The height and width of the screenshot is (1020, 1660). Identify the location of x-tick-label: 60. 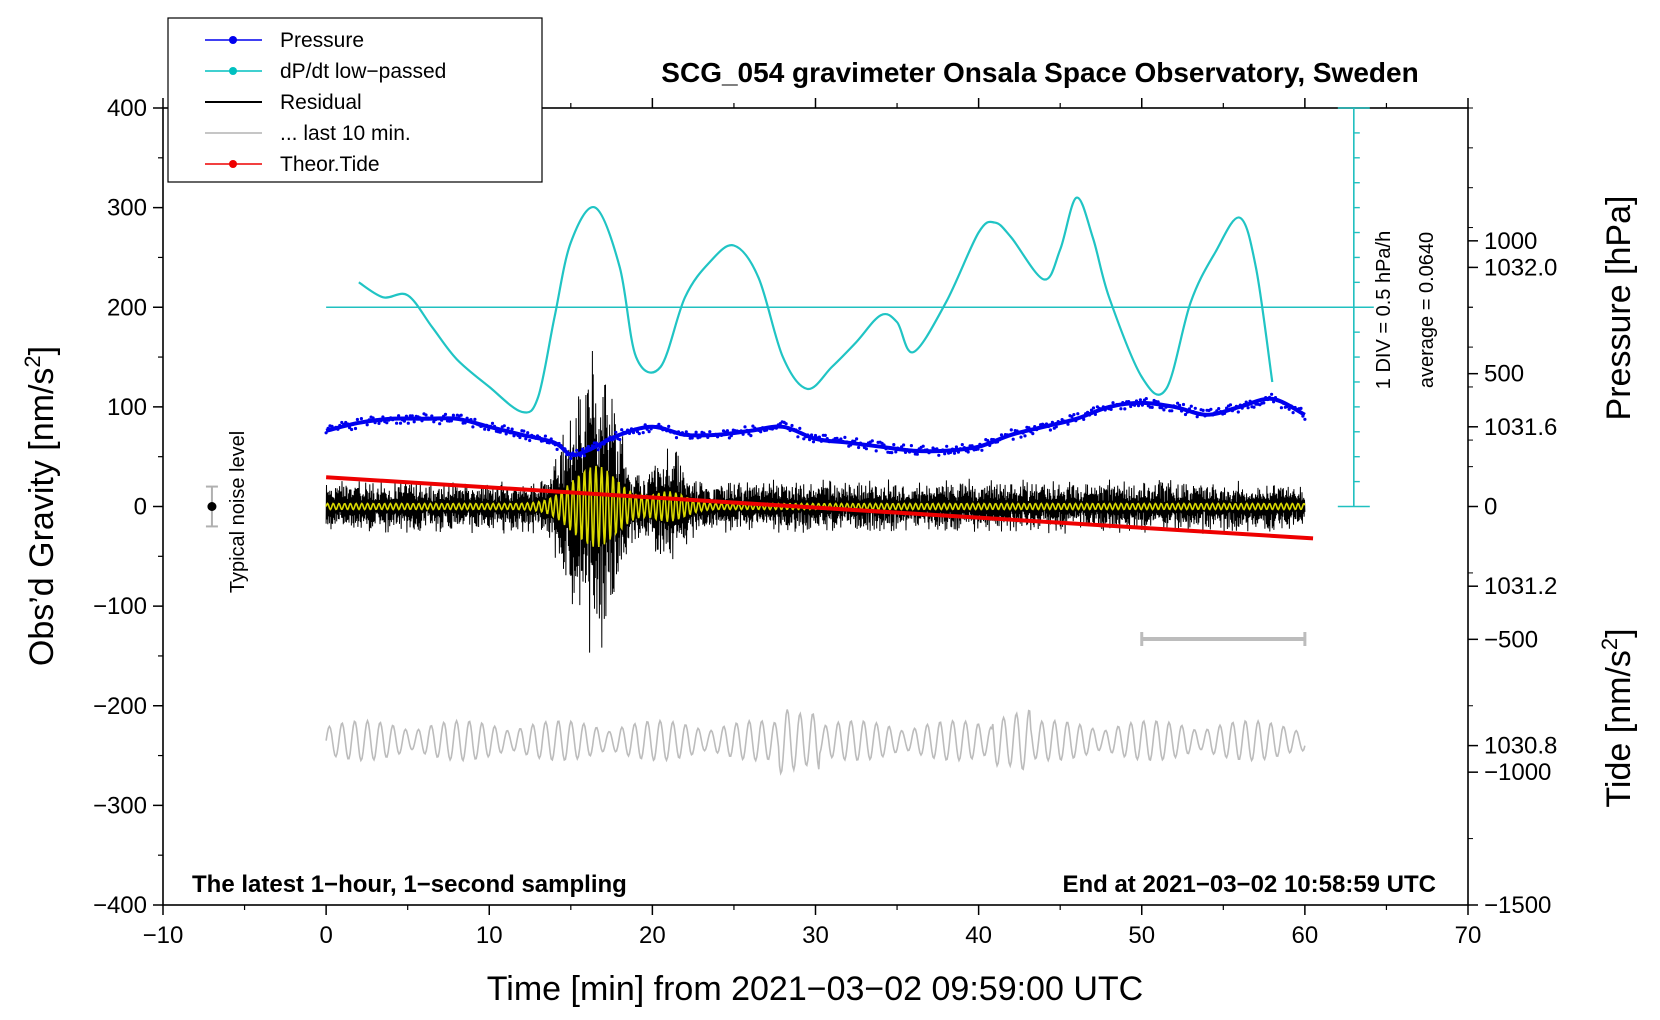
(1305, 935).